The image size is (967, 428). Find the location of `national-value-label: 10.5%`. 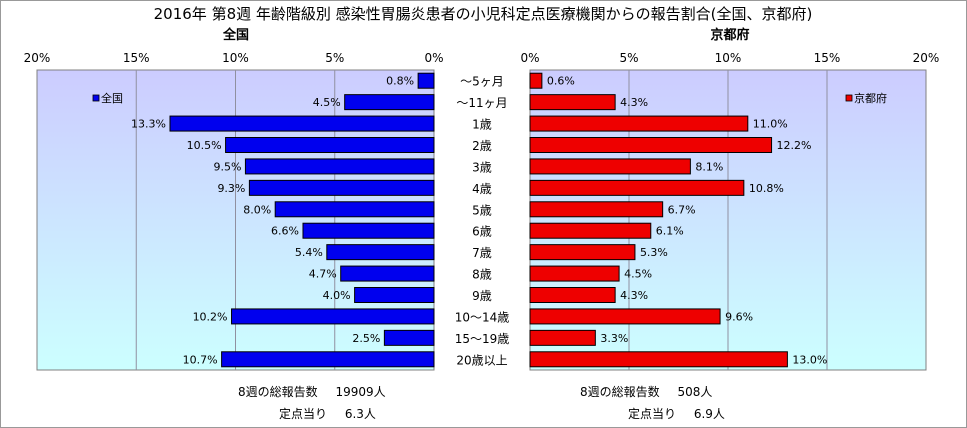

national-value-label: 10.5% is located at coordinates (204, 145).